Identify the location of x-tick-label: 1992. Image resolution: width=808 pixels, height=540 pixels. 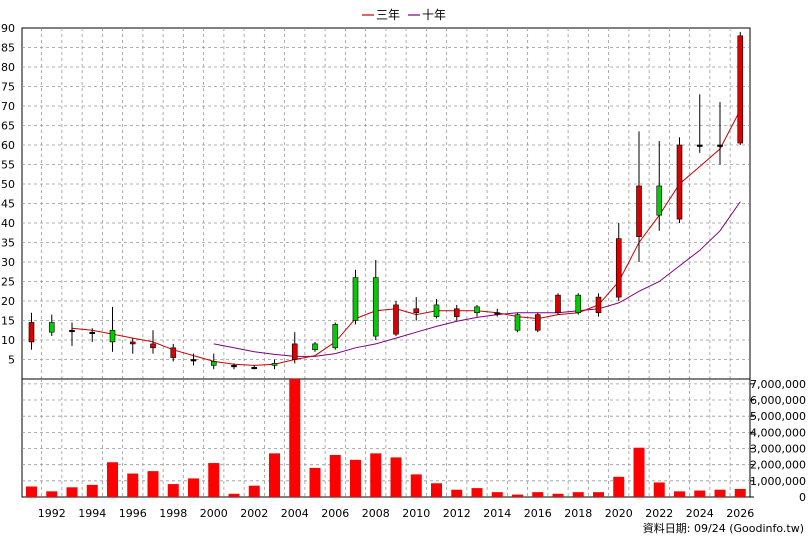
(52, 513).